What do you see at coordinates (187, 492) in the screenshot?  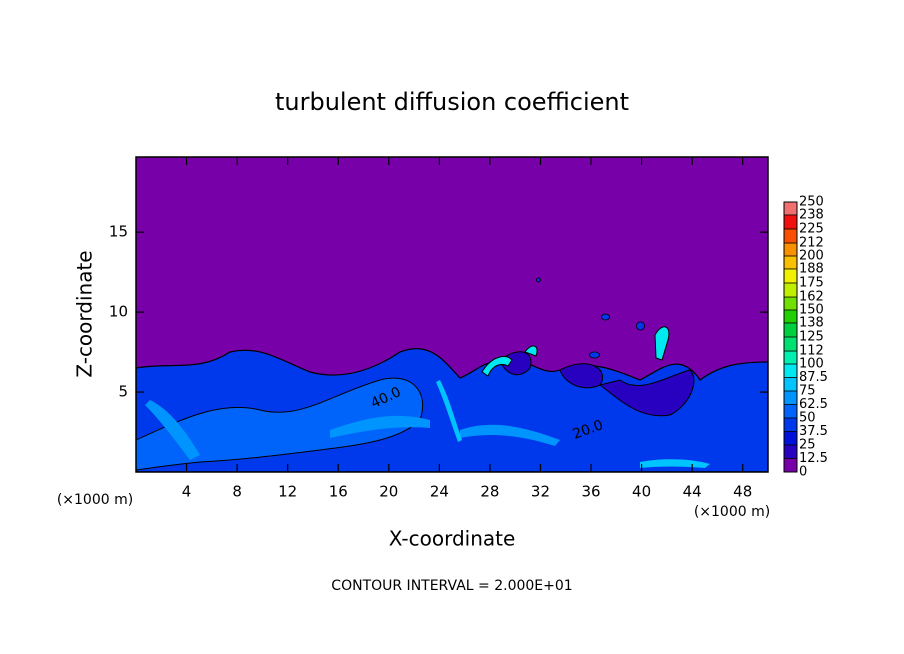 I see `x-tick-label: 4` at bounding box center [187, 492].